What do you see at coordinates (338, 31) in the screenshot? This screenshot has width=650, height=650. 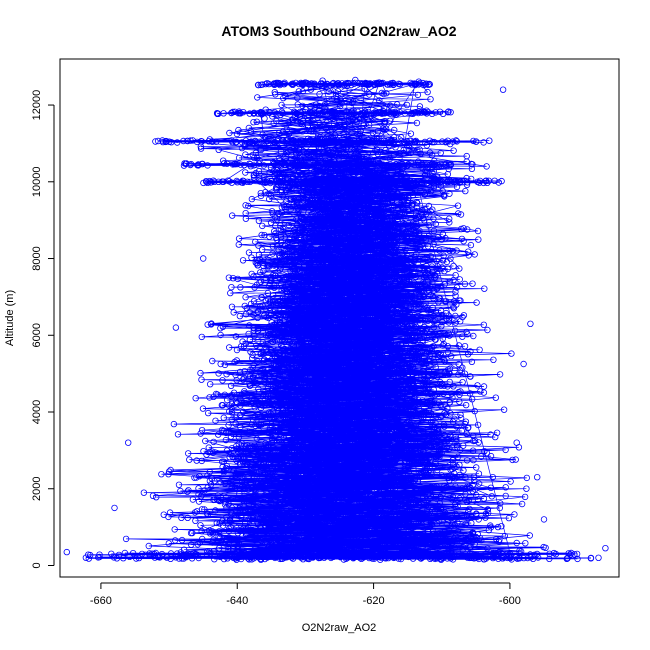 I see `chart-title: ATOM3 Southbound O2N2raw_AO2` at bounding box center [338, 31].